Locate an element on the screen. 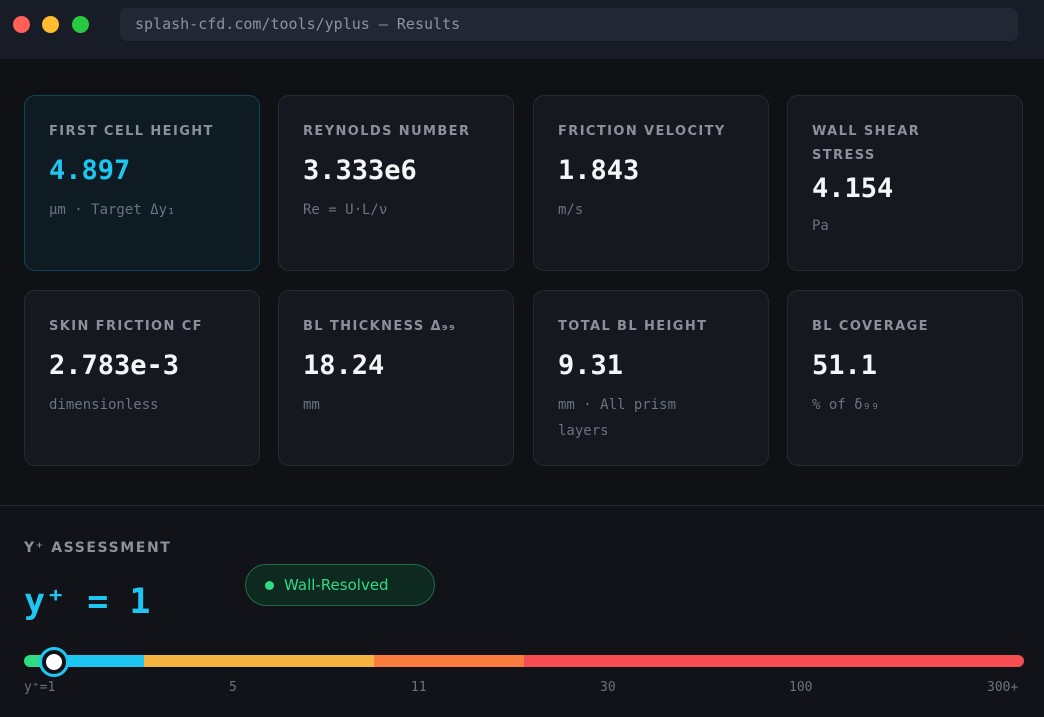  scale-tick-label: 5 is located at coordinates (233, 687).